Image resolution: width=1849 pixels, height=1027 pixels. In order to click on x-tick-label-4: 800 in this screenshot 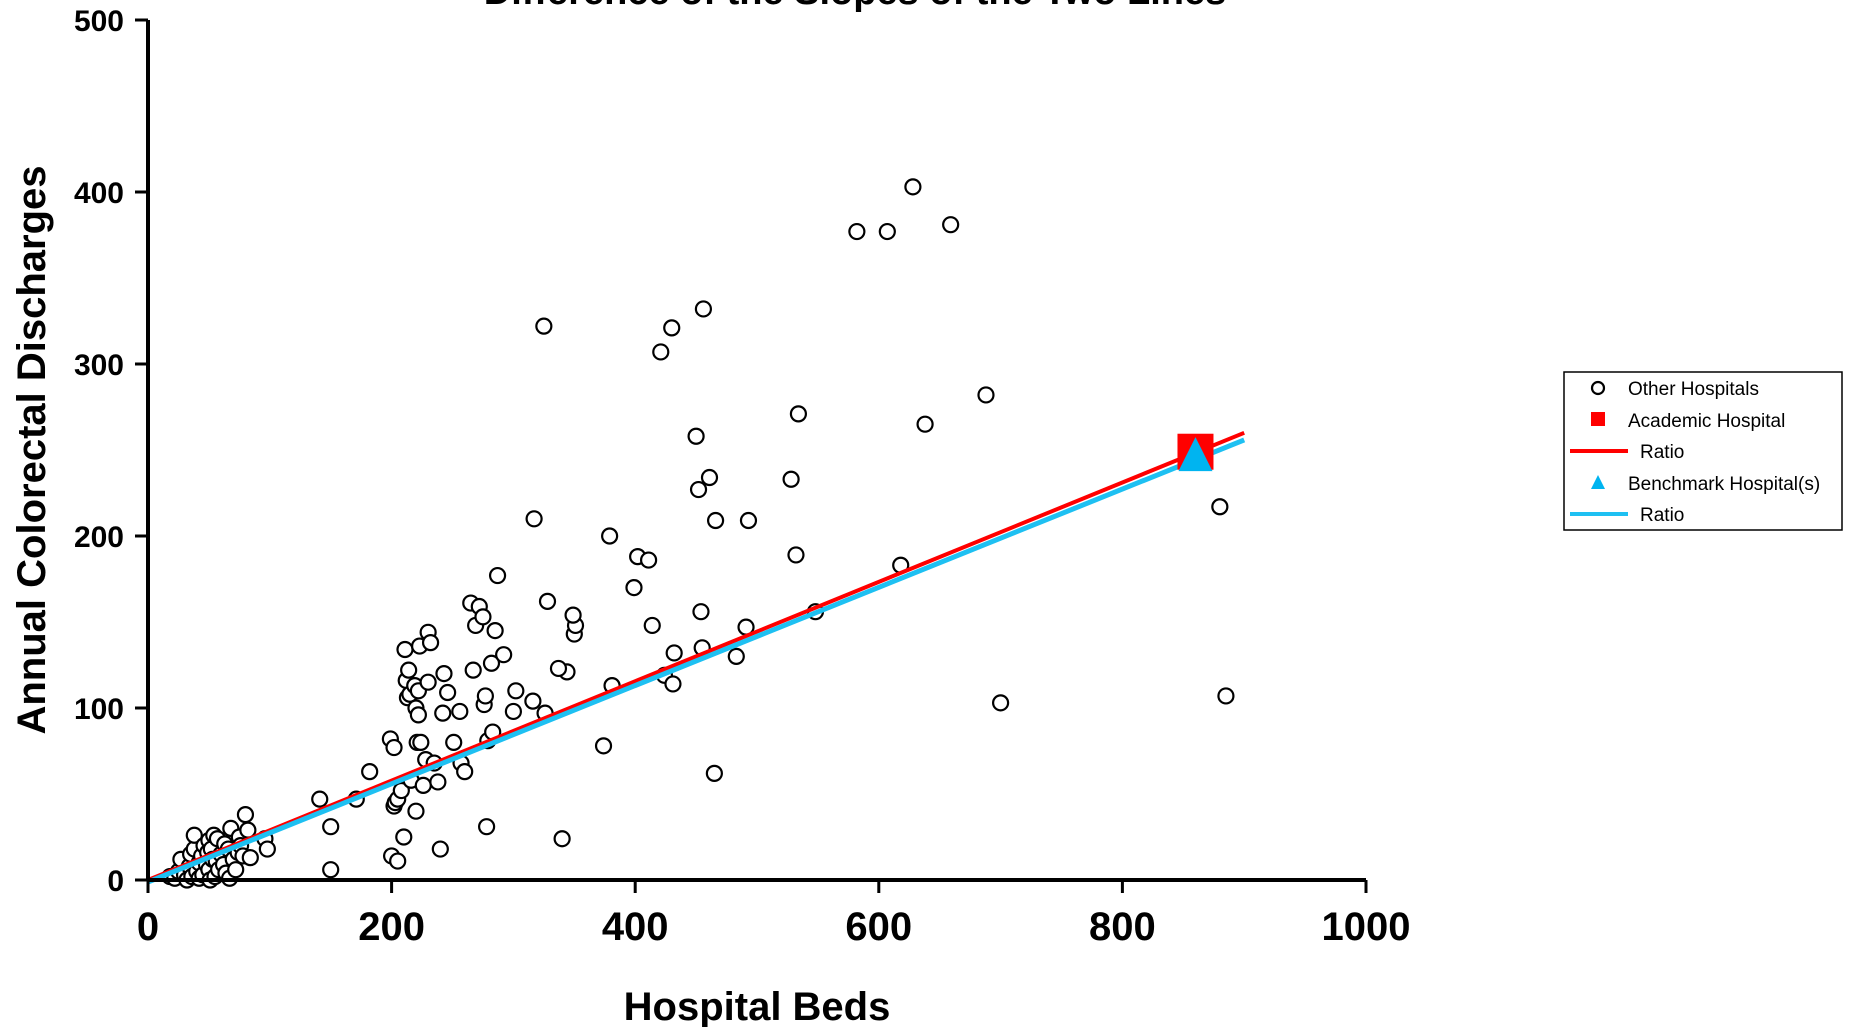, I will do `click(1122, 927)`.